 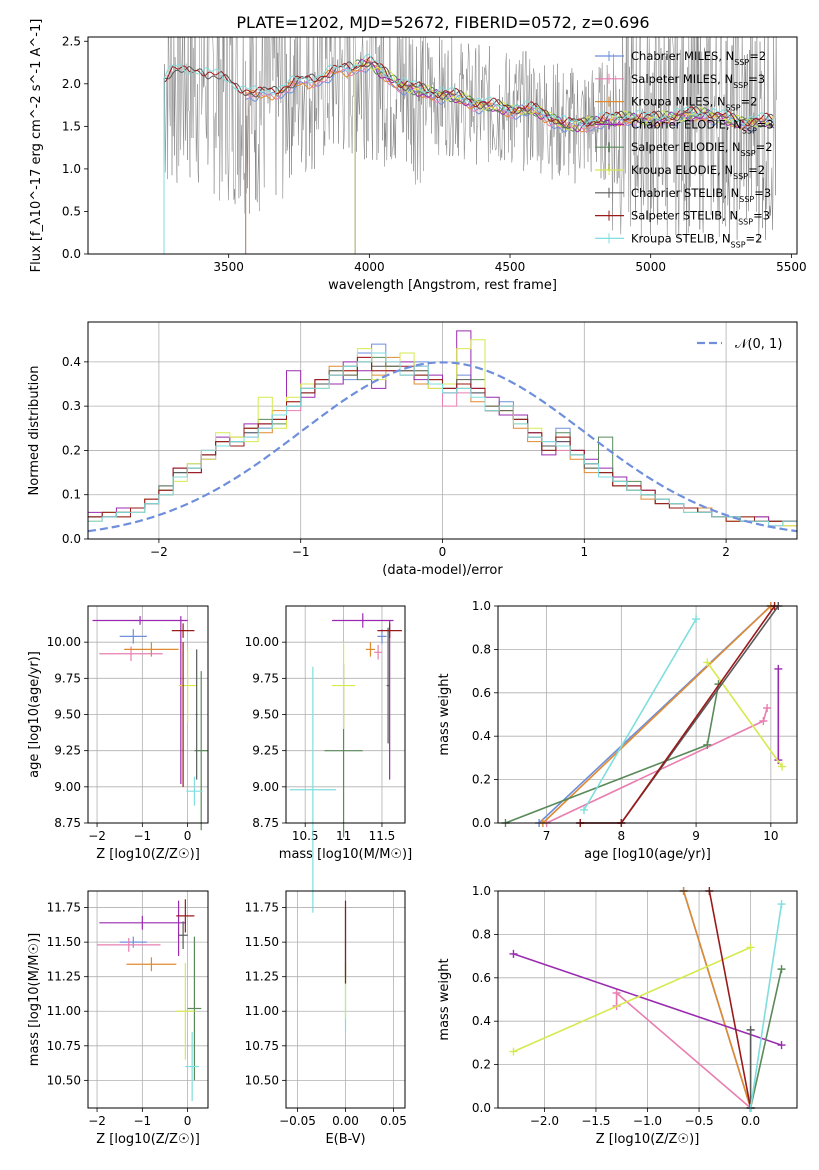 I want to click on massweight-vs-age-lines, so click(x=644, y=714).